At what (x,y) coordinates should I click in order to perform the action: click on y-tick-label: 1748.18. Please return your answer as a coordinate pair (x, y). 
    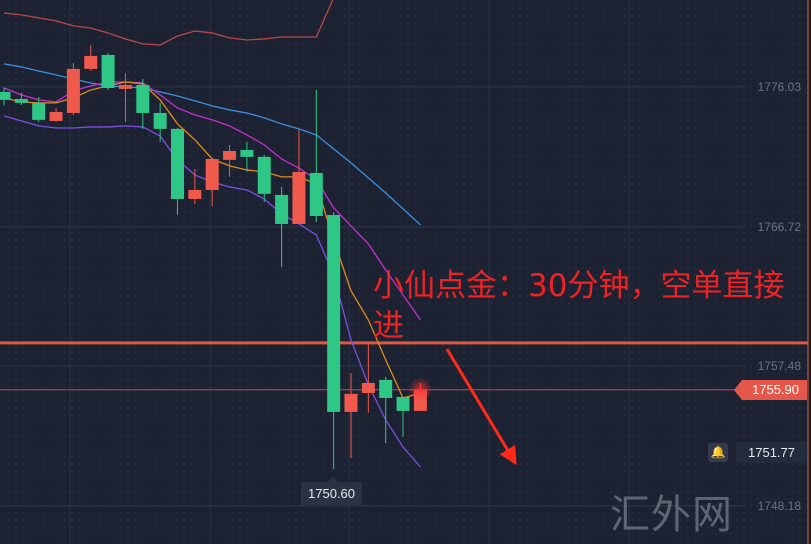
    Looking at the image, I should click on (779, 506).